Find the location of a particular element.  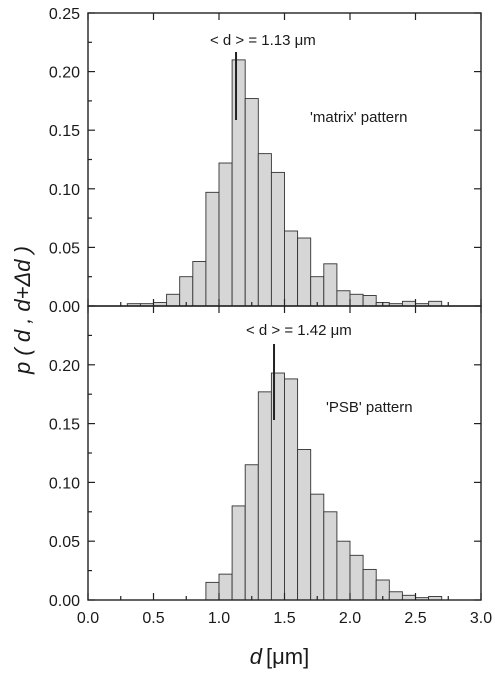

y-axis-title: p ( d , d+Δd ) is located at coordinates (22, 310).